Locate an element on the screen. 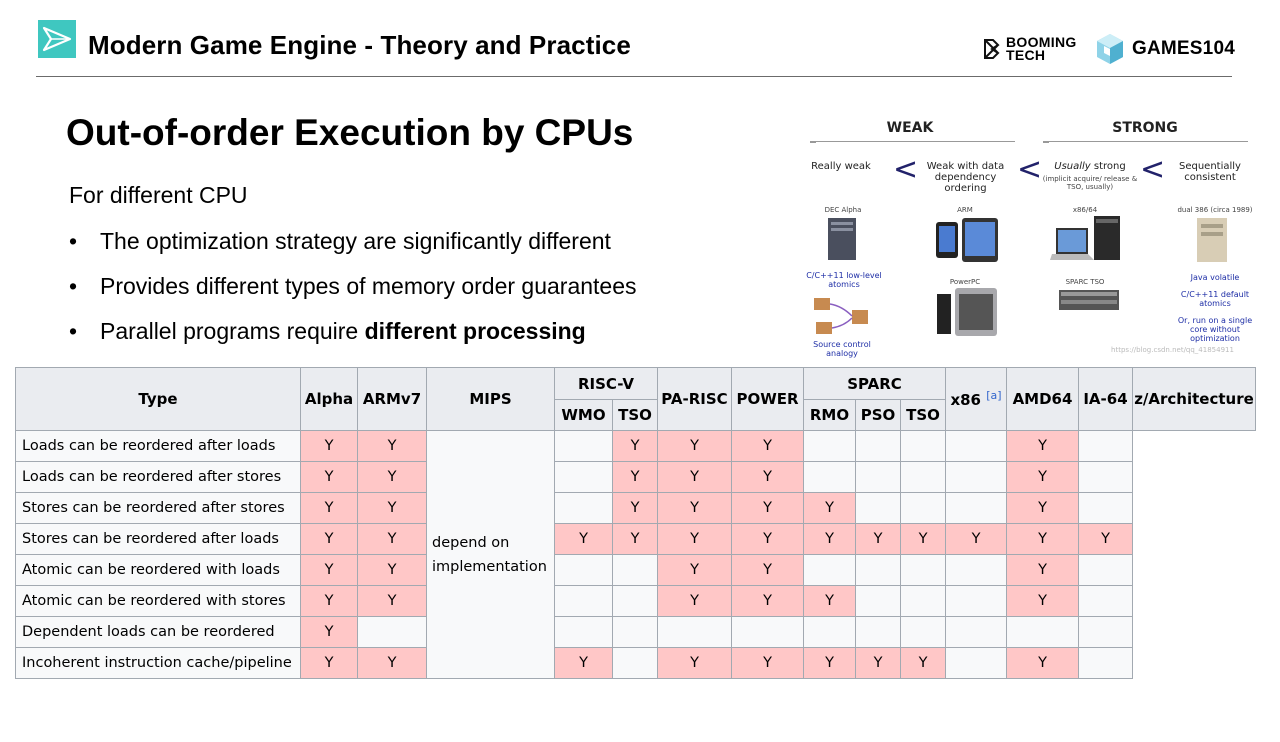 Image resolution: width=1280 pixels, height=742 pixels. x86-label: x86/64 is located at coordinates (1085, 210).